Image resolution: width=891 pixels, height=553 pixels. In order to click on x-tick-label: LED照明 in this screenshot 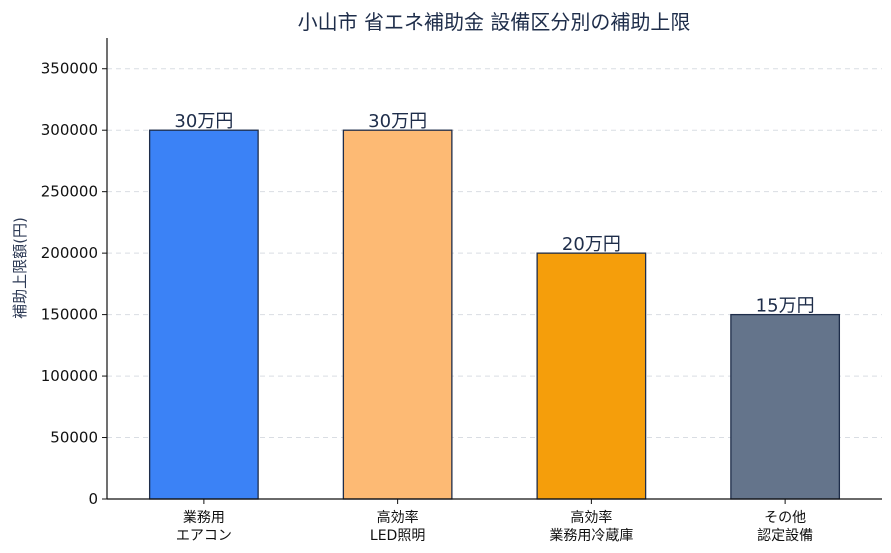, I will do `click(397, 536)`.